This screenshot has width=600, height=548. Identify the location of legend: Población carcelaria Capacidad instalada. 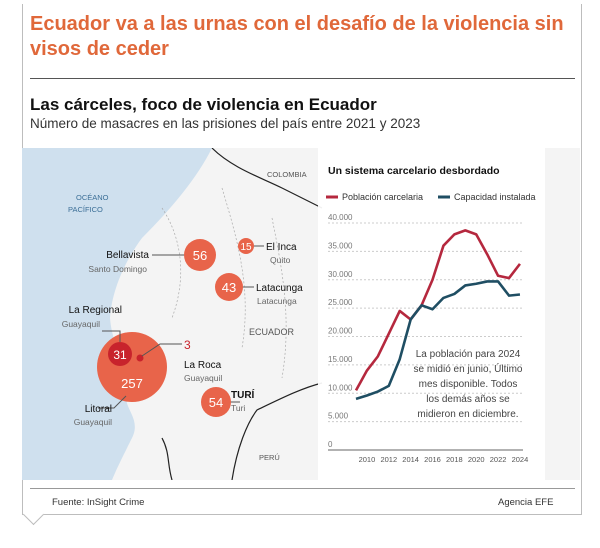
(431, 197).